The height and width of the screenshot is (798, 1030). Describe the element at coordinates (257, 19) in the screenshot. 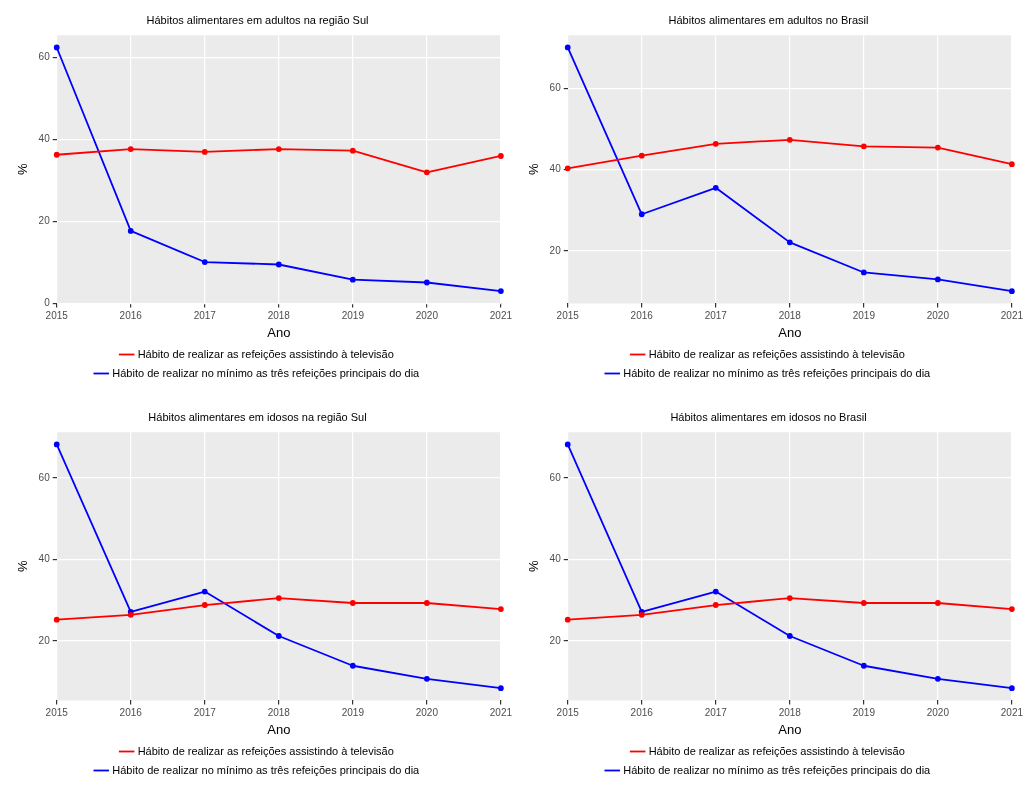

I see `chart-title: Hábitos alimentares em adultos na região Sul` at that location.